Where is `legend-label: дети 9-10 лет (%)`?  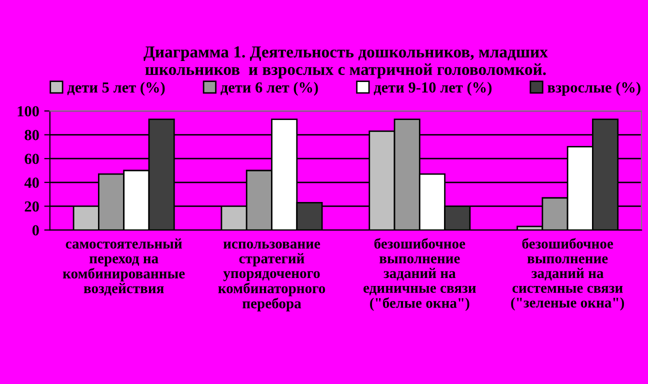 legend-label: дети 9-10 лет (%) is located at coordinates (433, 89).